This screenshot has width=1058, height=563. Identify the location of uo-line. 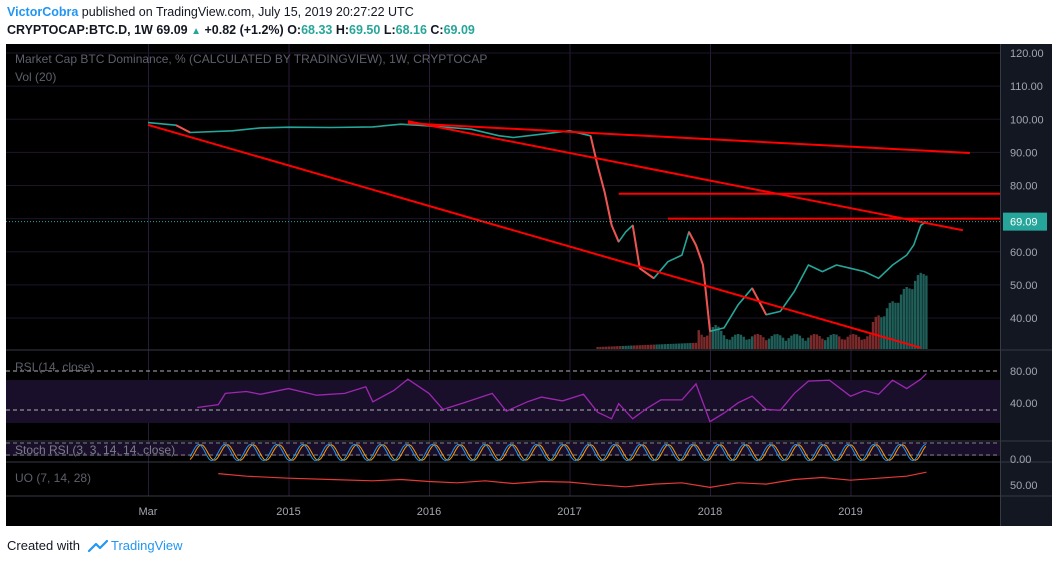
(572, 480).